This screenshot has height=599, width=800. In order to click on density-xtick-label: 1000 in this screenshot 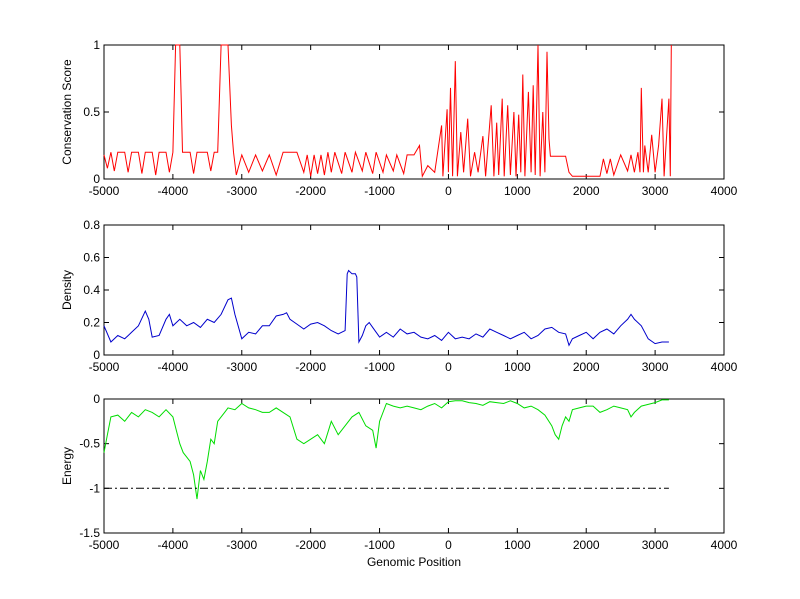, I will do `click(517, 367)`.